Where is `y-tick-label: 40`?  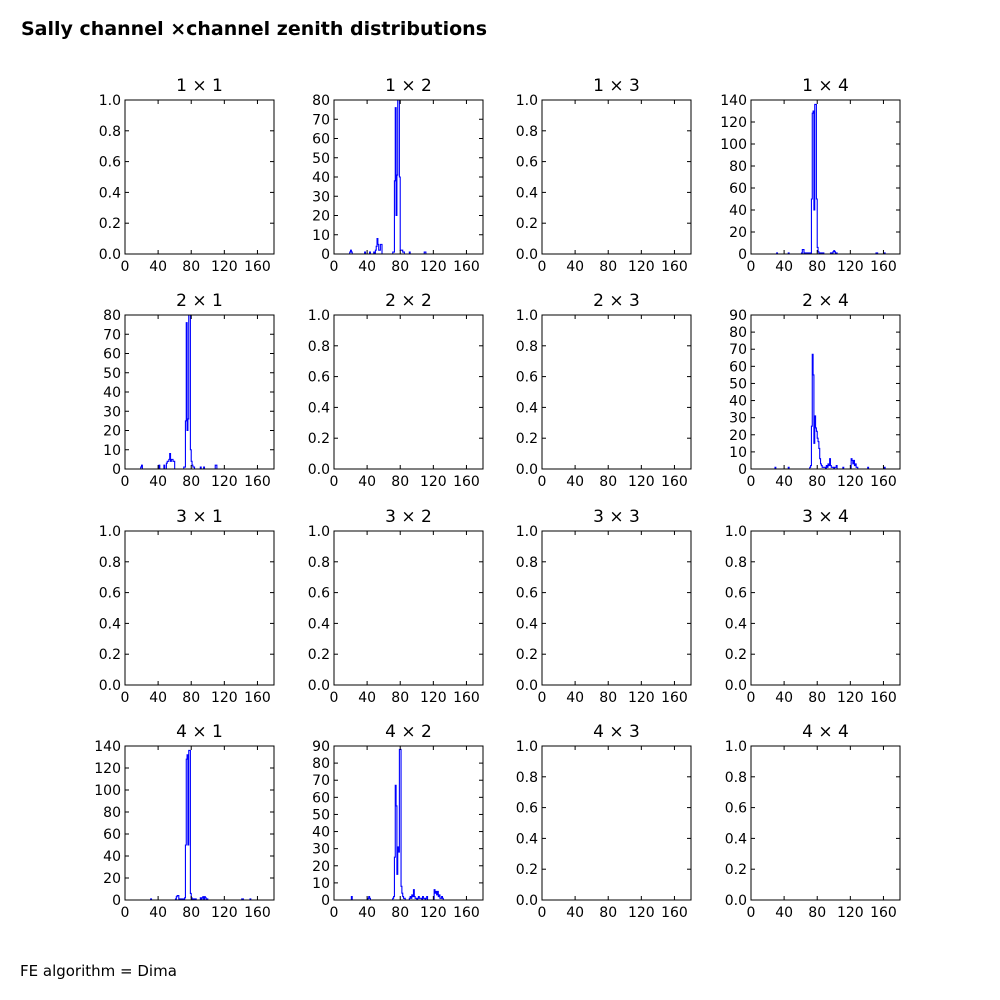 y-tick-label: 40 is located at coordinates (321, 833).